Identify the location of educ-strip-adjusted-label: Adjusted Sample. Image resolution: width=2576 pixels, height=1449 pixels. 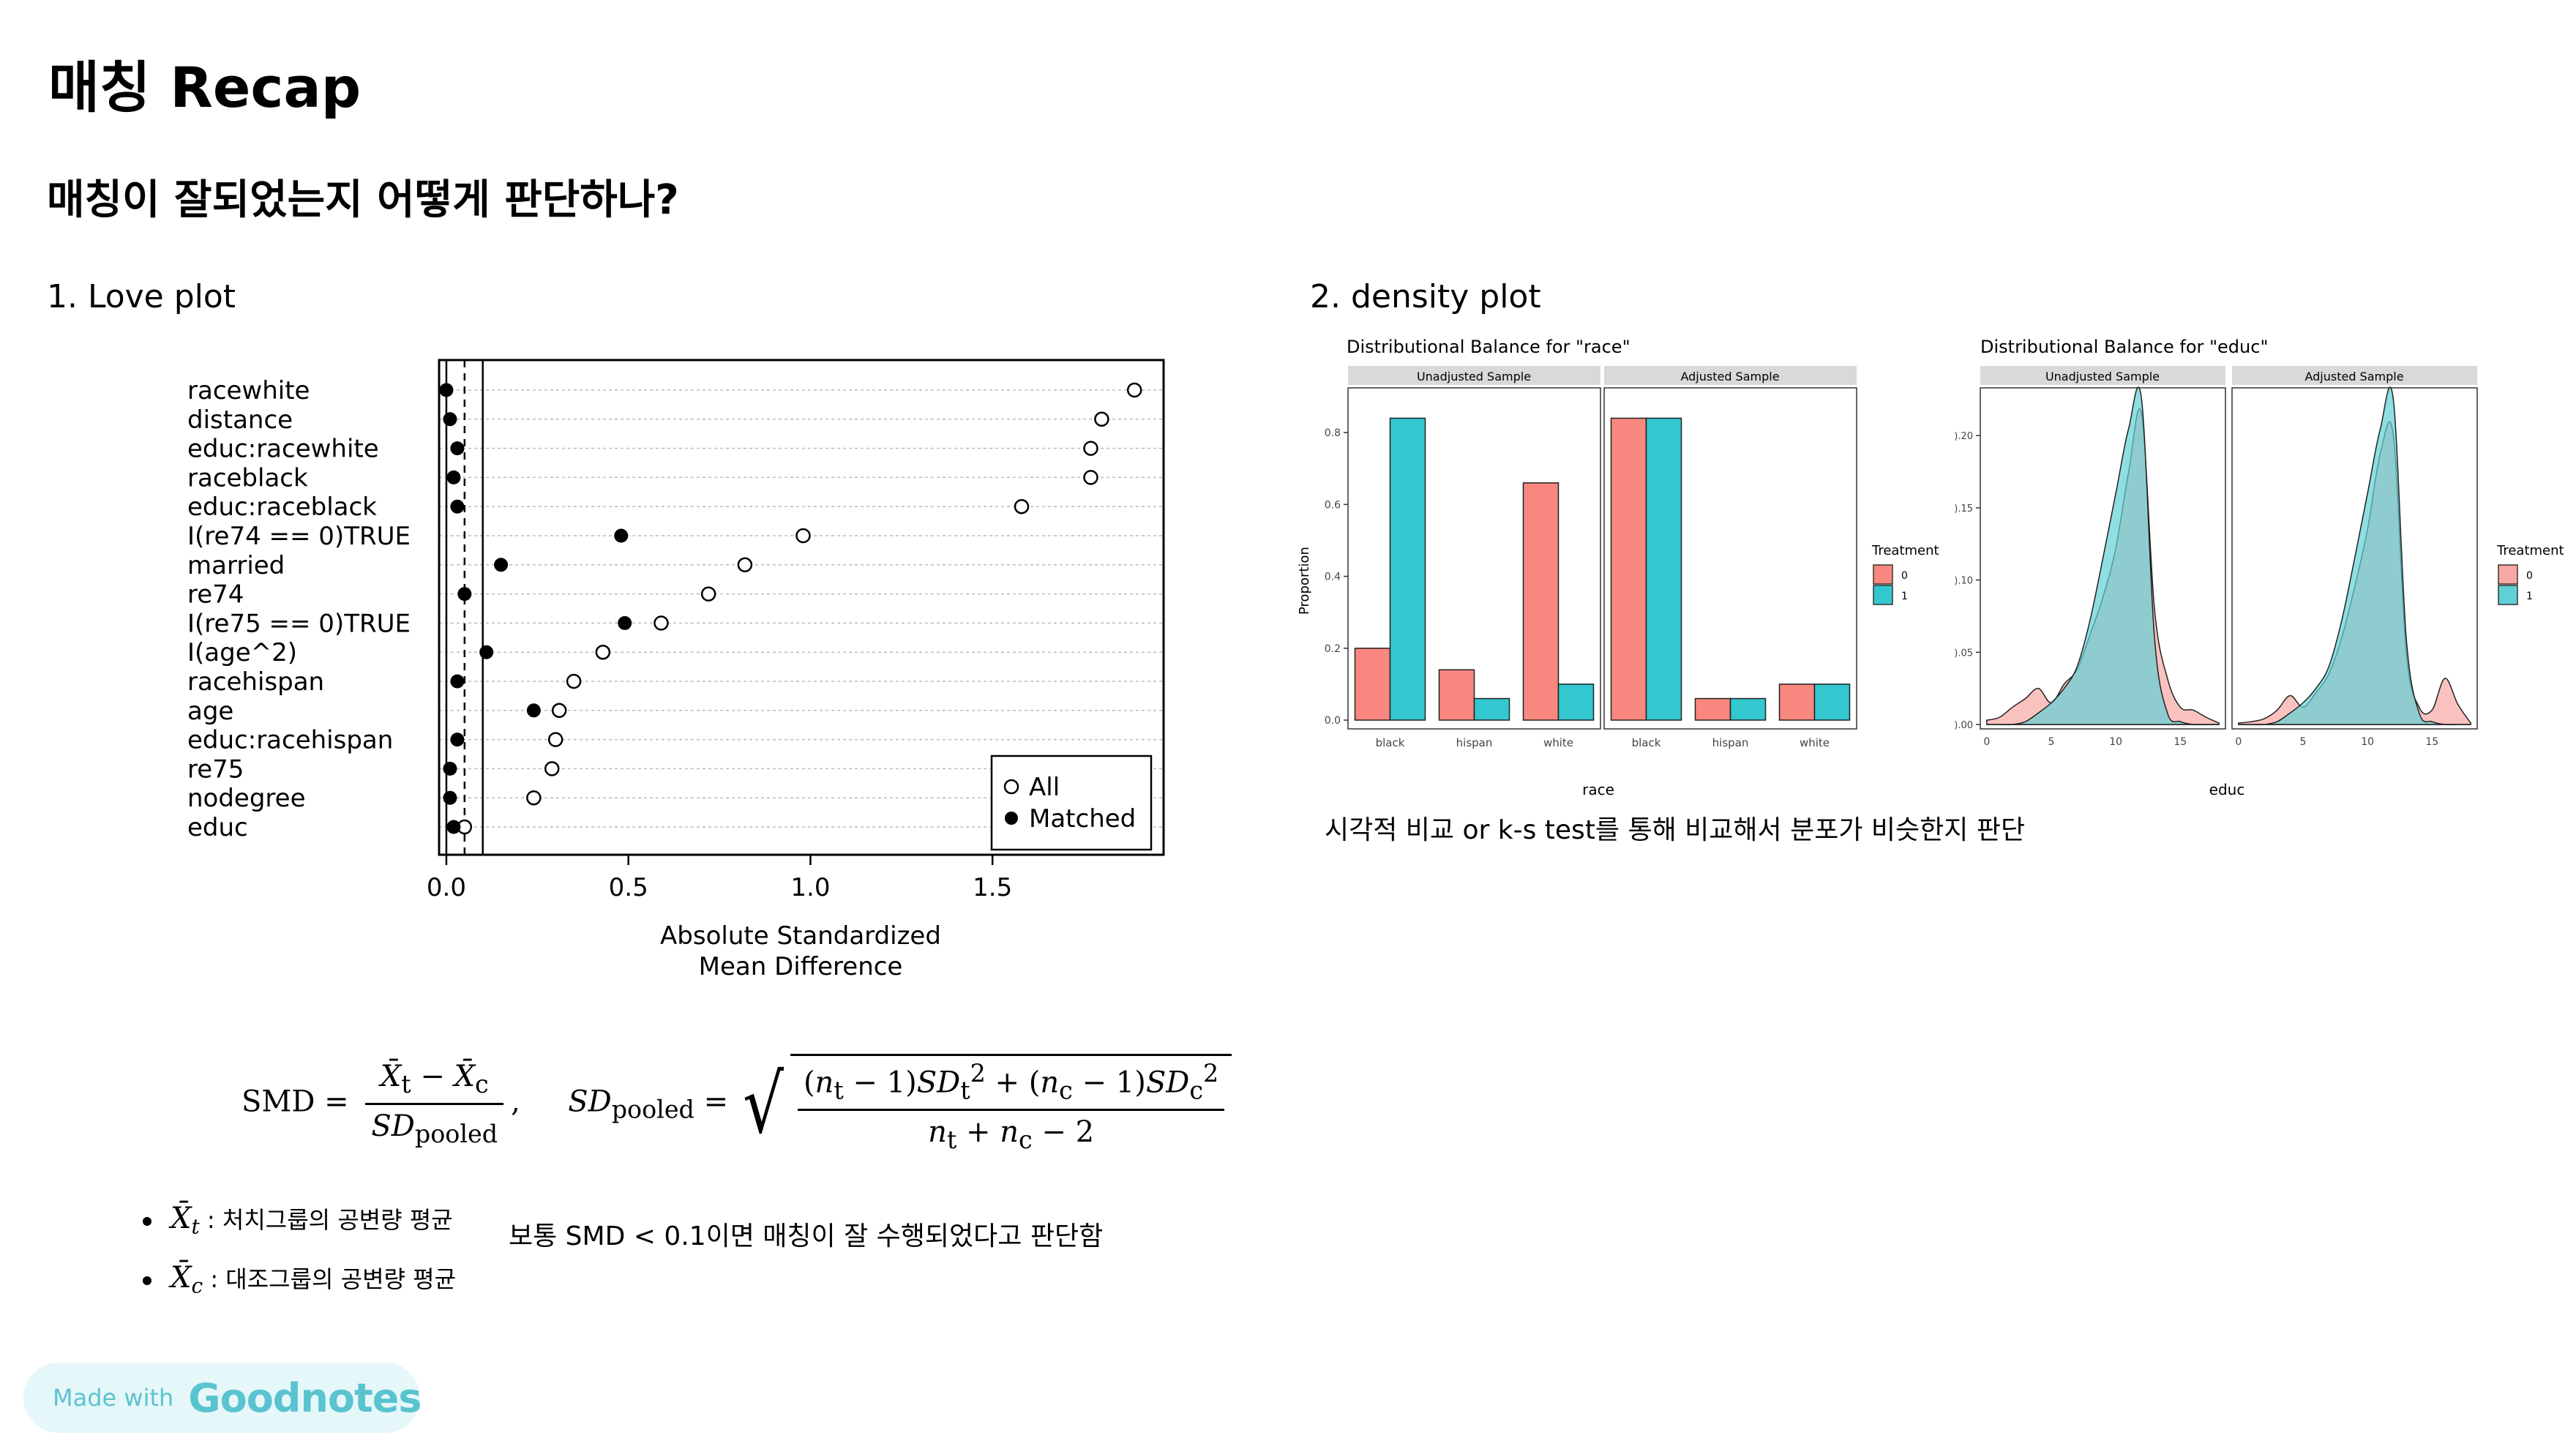
(2353, 376).